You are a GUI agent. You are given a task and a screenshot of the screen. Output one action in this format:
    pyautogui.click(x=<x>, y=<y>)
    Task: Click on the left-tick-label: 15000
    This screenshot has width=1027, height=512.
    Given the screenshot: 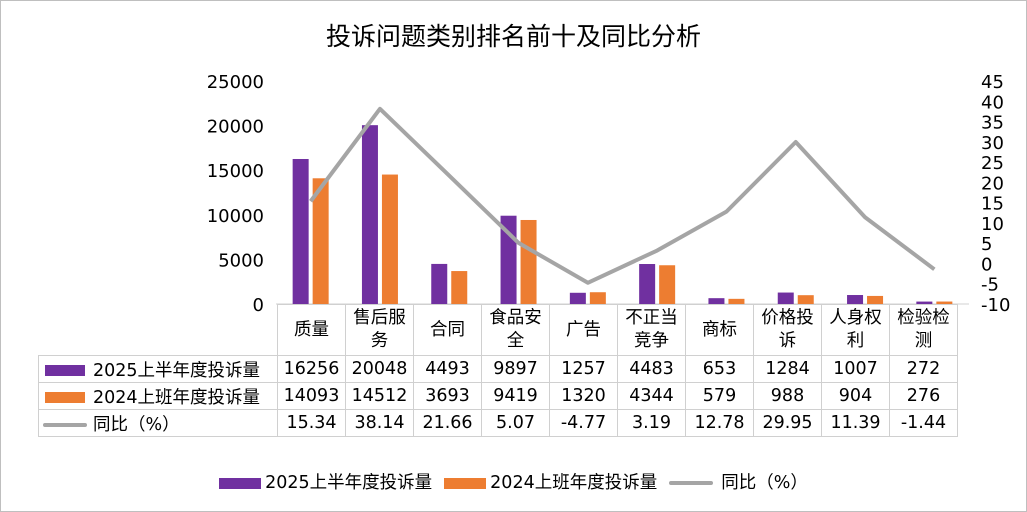 What is the action you would take?
    pyautogui.click(x=235, y=171)
    